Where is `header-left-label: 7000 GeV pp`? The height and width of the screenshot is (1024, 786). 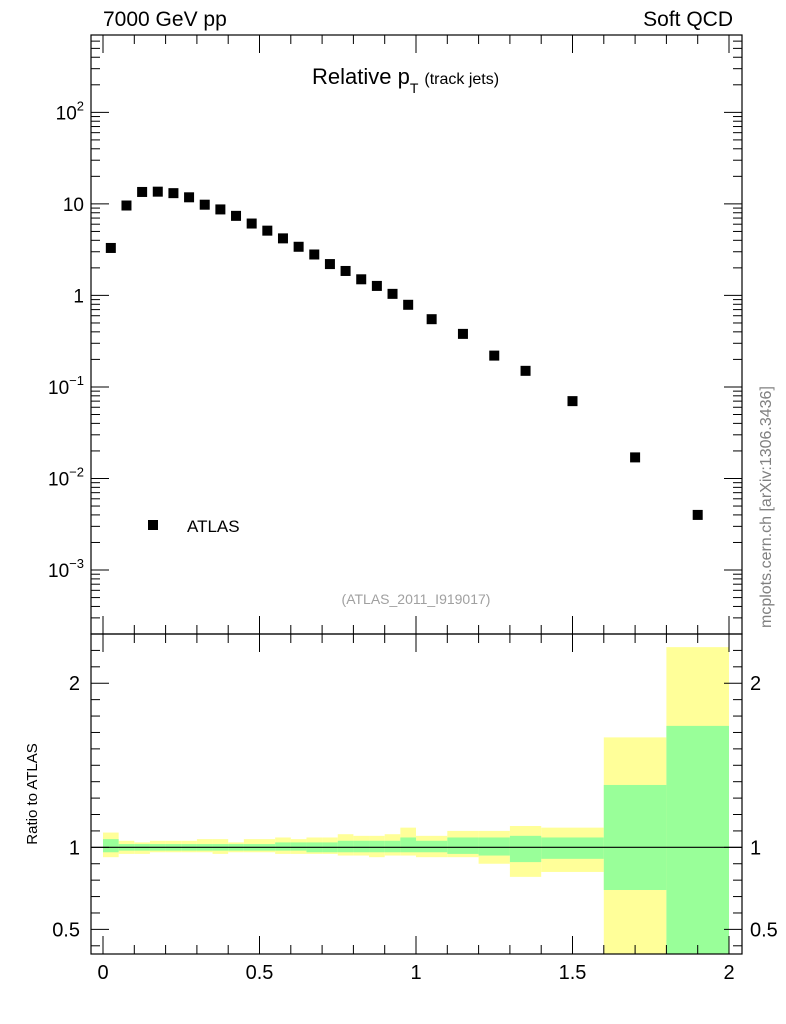
header-left-label: 7000 GeV pp is located at coordinates (165, 19).